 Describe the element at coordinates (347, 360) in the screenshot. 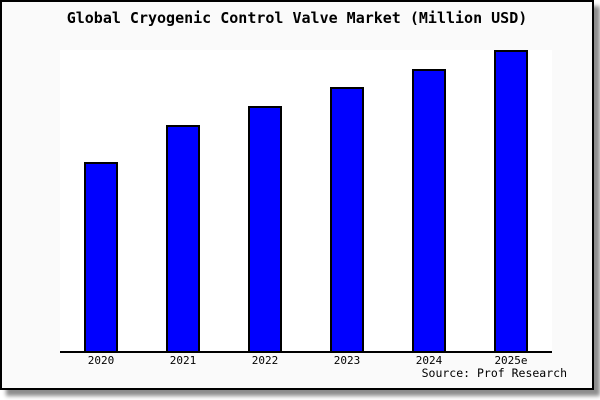

I see `x-tick-2023: 2023` at that location.